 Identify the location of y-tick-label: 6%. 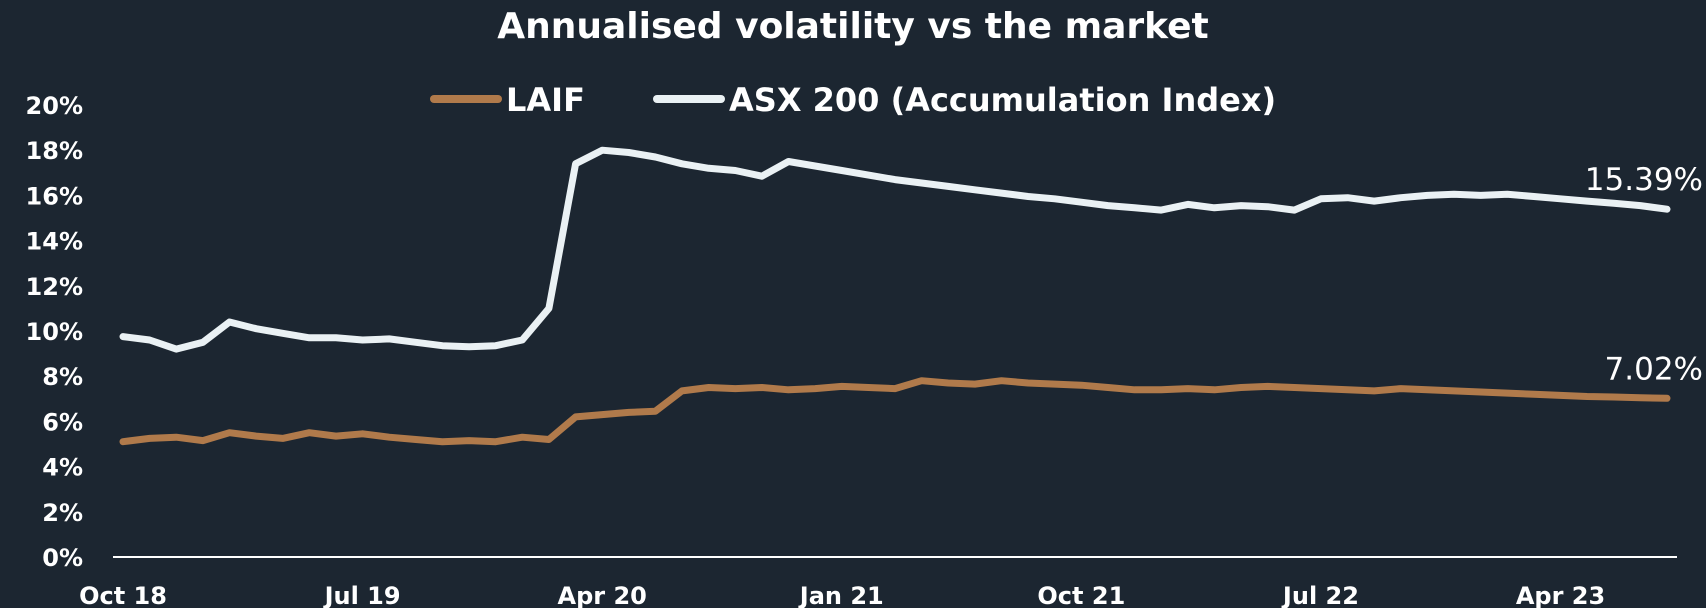
(62, 422).